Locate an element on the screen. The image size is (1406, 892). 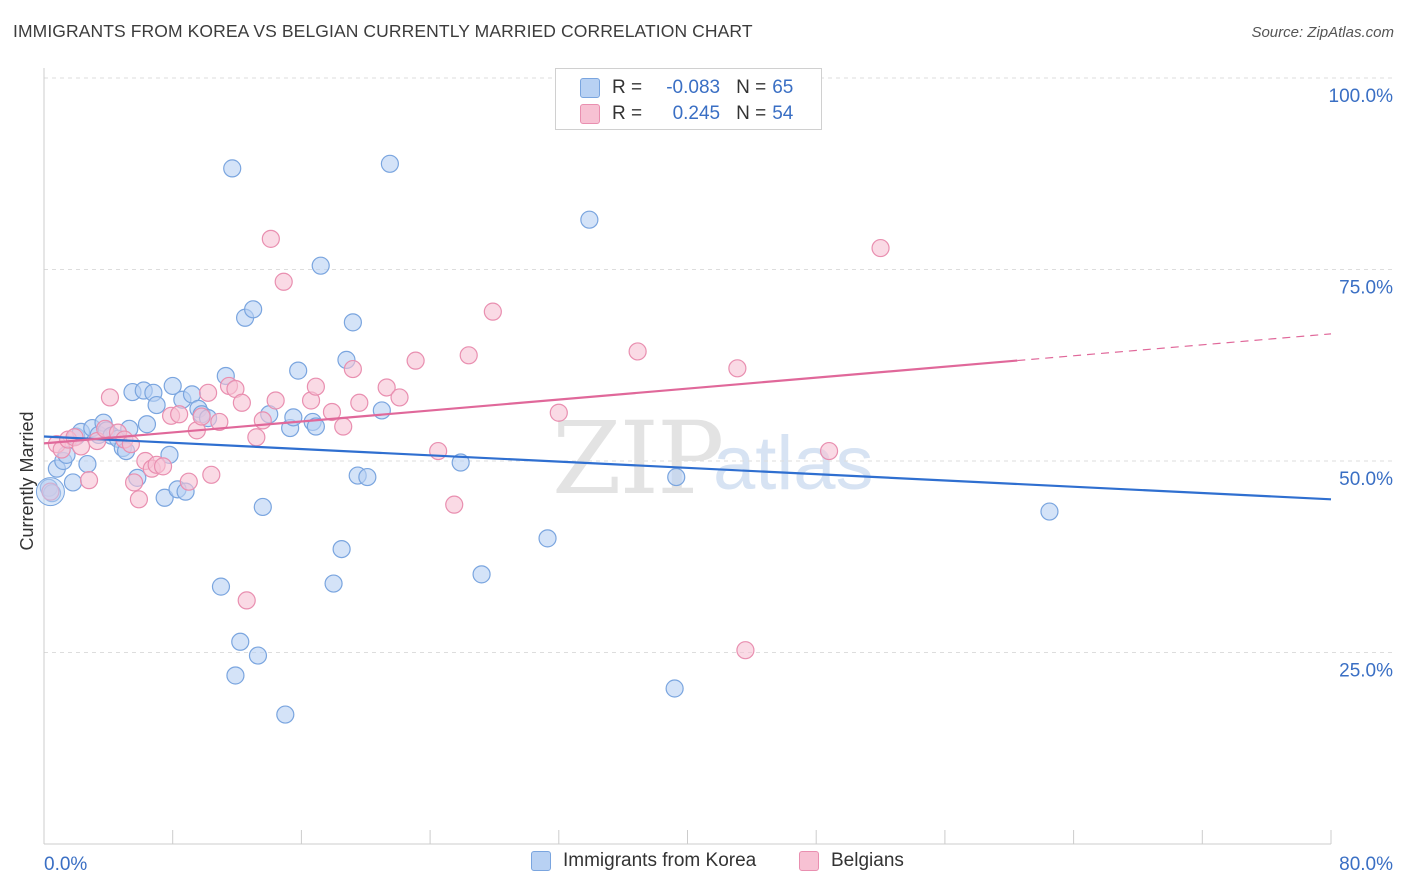
stats-belgians-n-label: N = is located at coordinates (751, 113).